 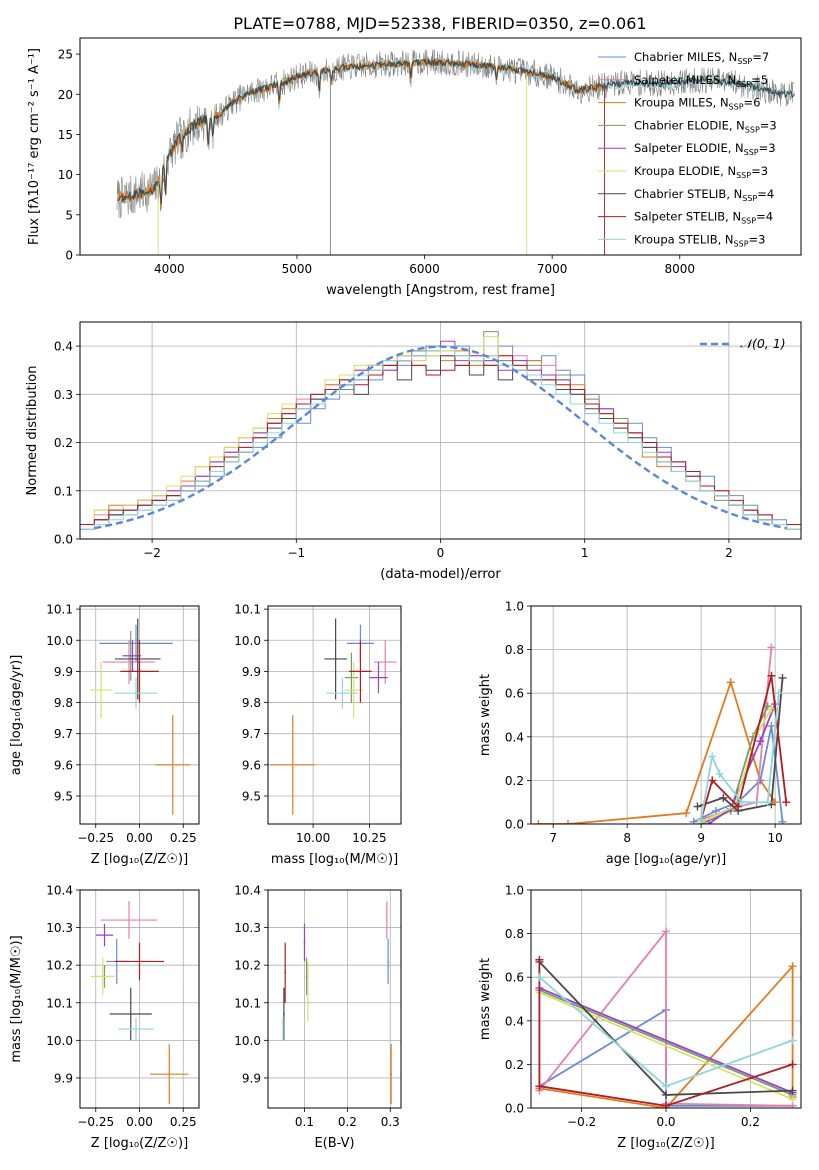 I want to click on legend-entry: Chabrier STELIB, NSSP=4, so click(x=704, y=195).